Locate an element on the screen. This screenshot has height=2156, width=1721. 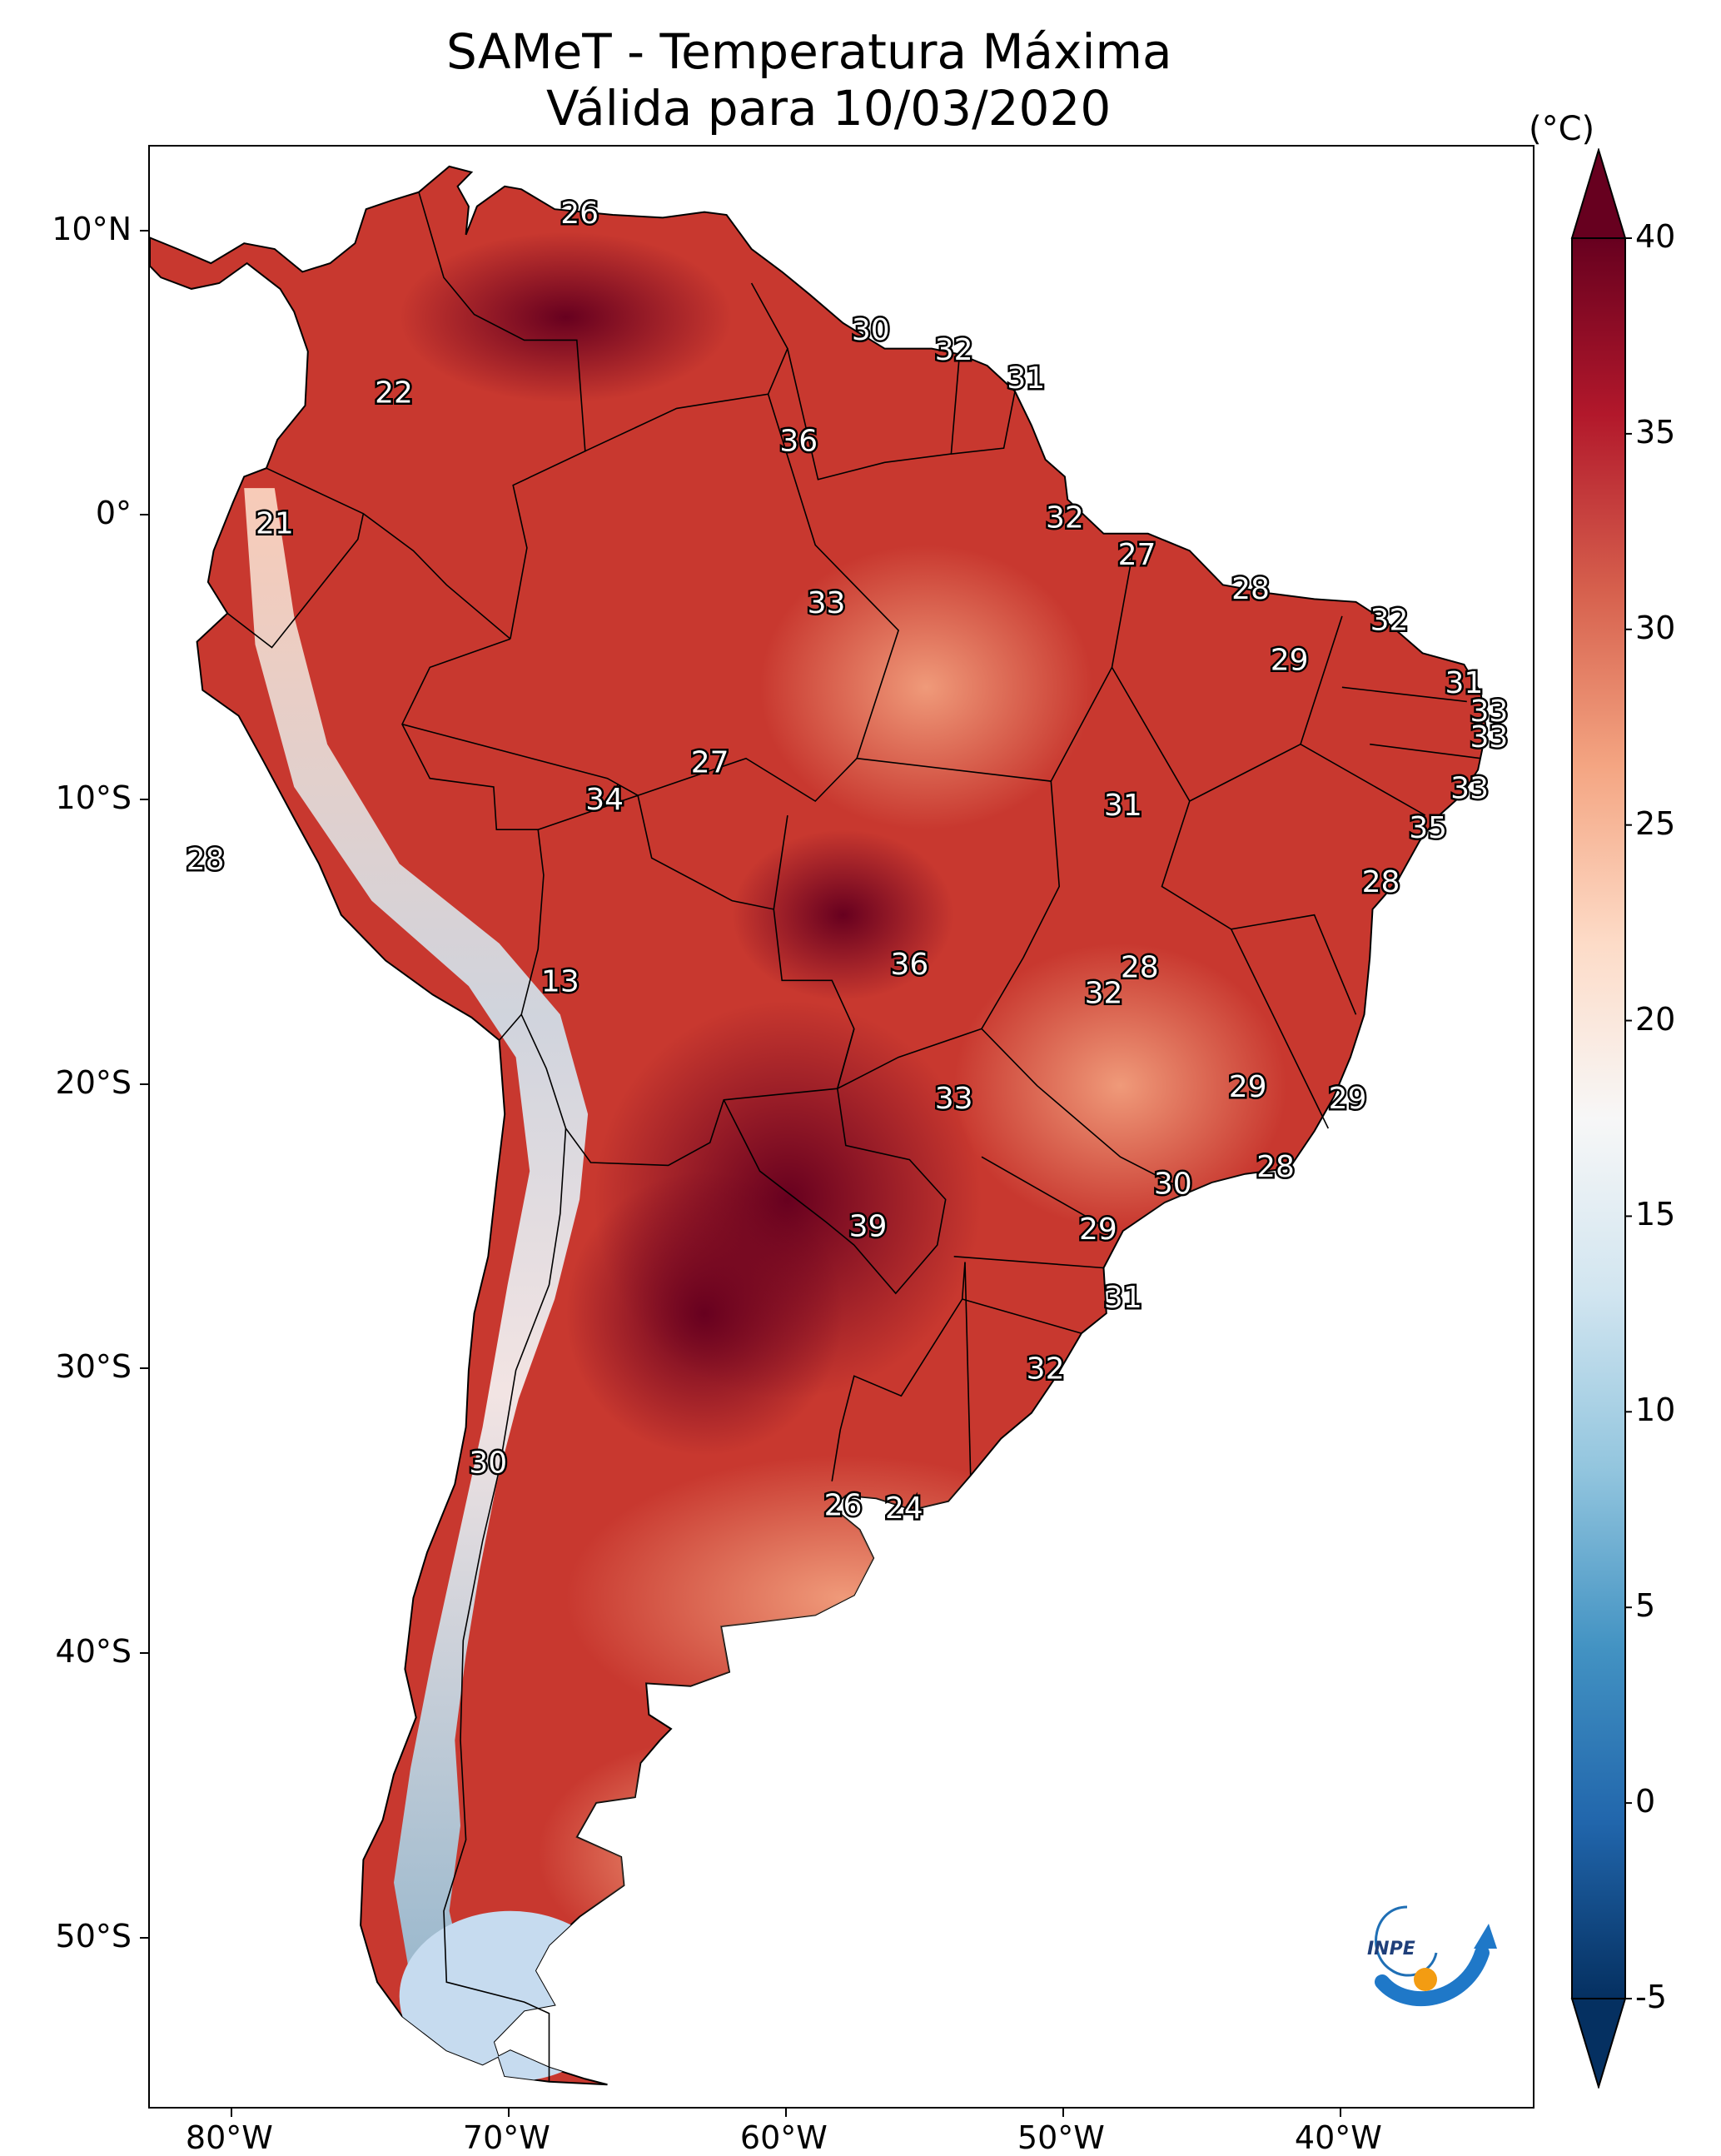
y-tick-label: 30°S is located at coordinates (94, 1367).